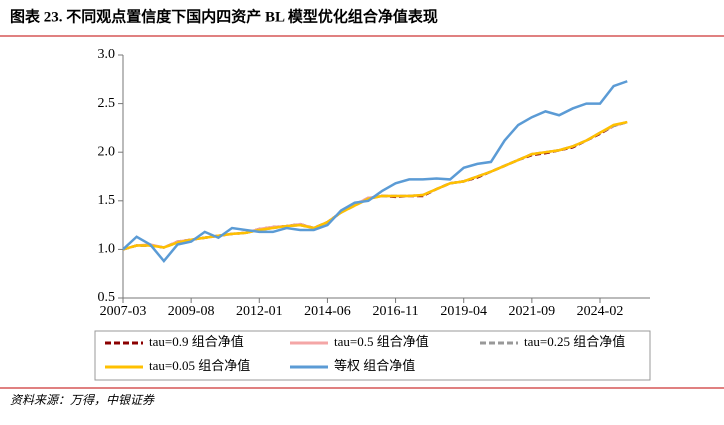  What do you see at coordinates (107, 103) in the screenshot?
I see `y-tick-label: 2.5` at bounding box center [107, 103].